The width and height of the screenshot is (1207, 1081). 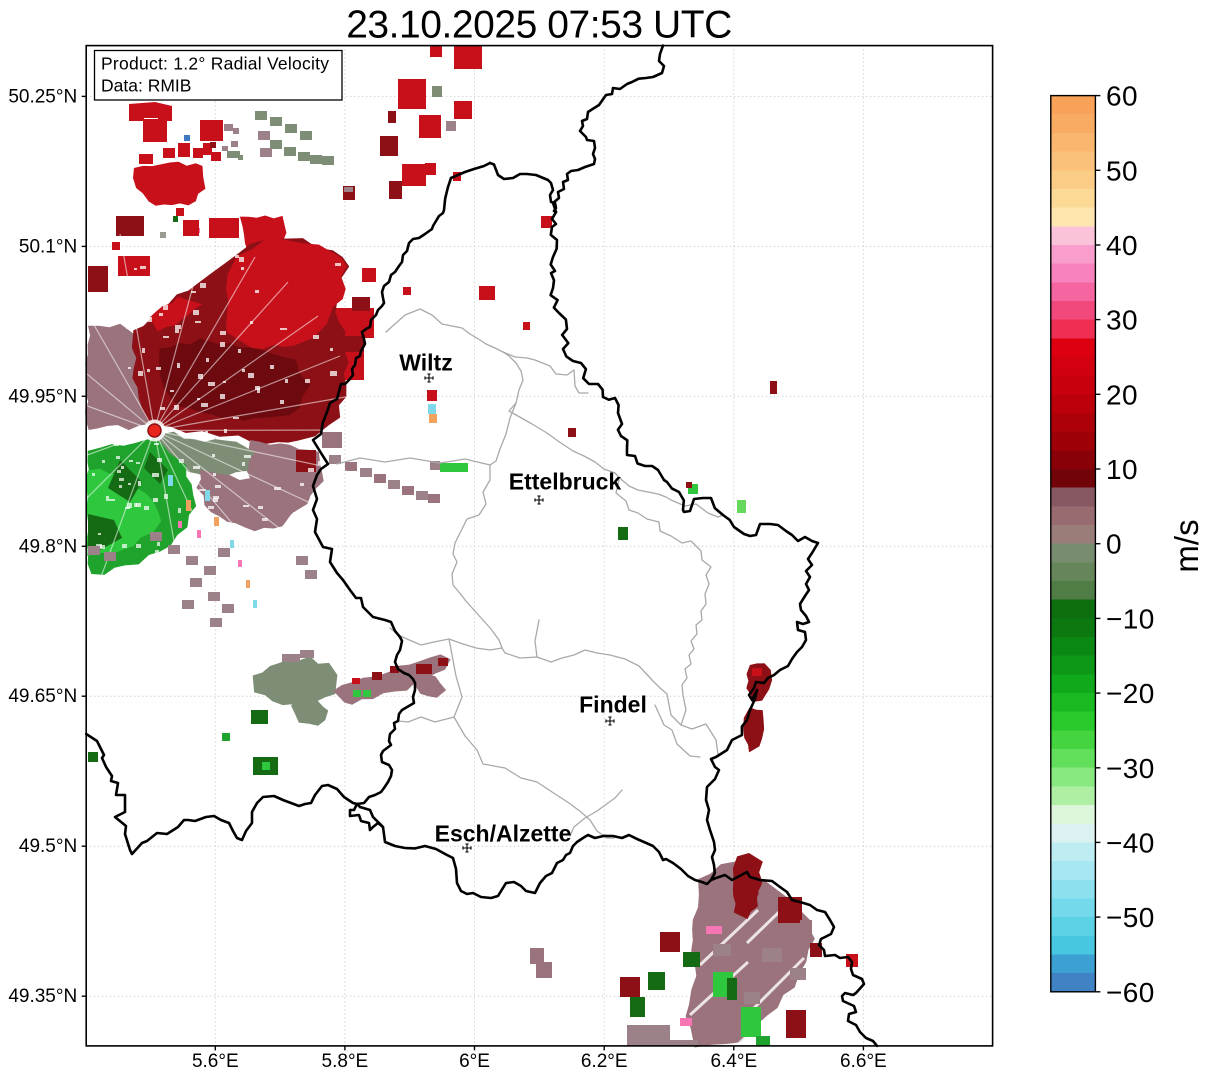 What do you see at coordinates (42, 396) in the screenshot?
I see `svg-text: 49.95°N` at bounding box center [42, 396].